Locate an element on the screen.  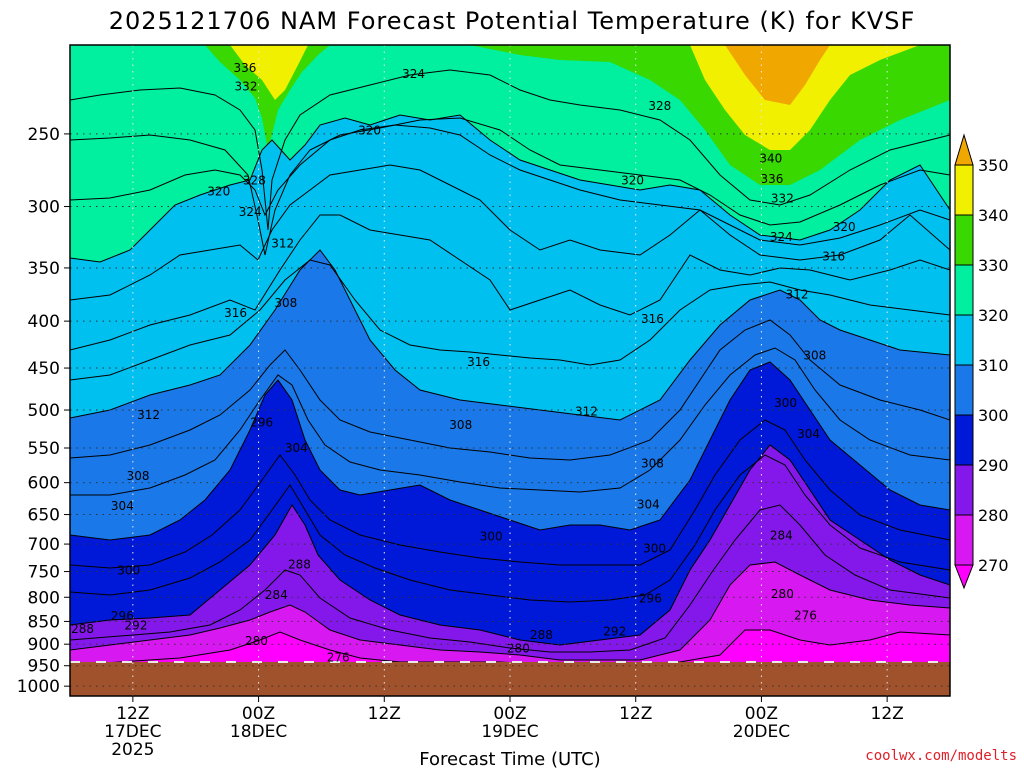
colorbar-top-arrow is located at coordinates (964, 149).